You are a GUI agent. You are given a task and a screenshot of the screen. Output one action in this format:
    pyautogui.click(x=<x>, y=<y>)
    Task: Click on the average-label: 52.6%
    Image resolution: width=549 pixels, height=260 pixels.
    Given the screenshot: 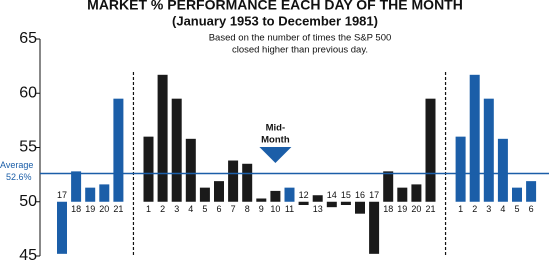 What is the action you would take?
    pyautogui.click(x=19, y=177)
    